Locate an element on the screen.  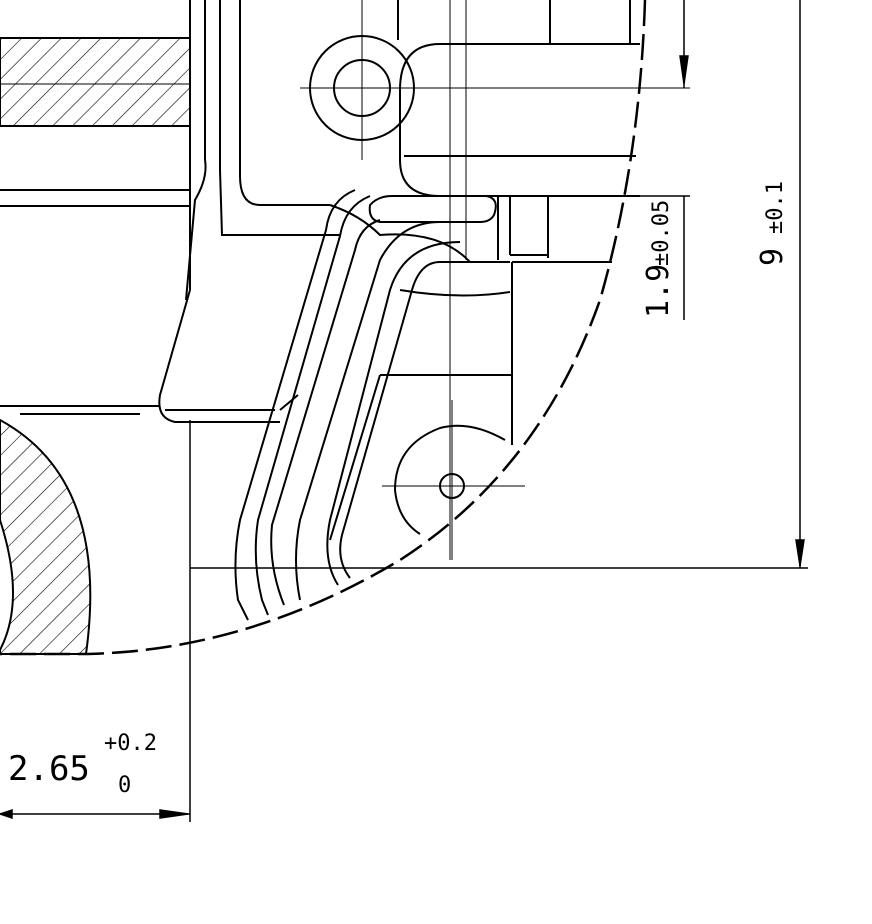
dim-1-9-tolerance: ±0.05 is located at coordinates (661, 233).